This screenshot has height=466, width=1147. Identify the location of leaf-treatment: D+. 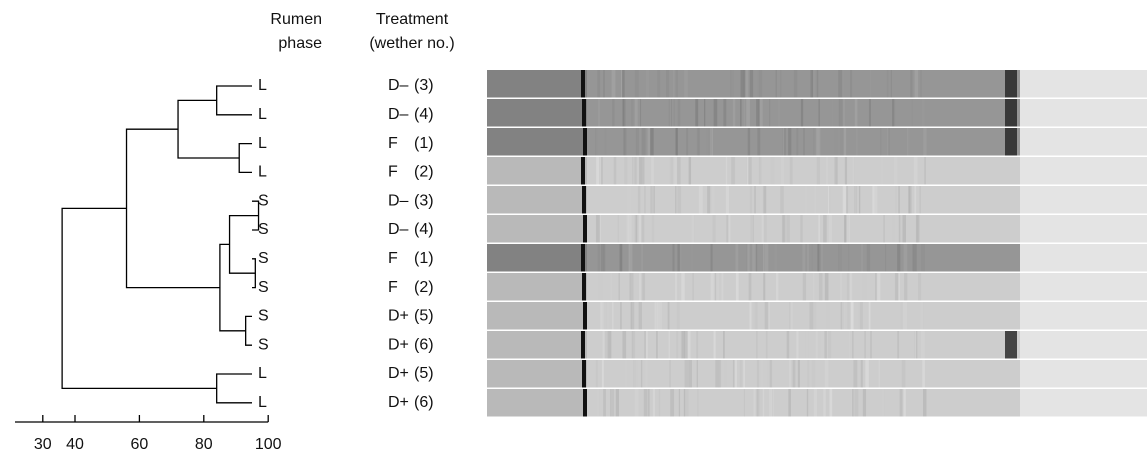
(398, 316).